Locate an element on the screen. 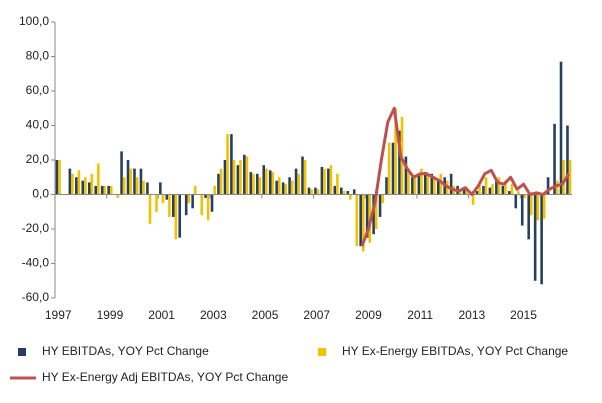  x-tick-label: 2011 is located at coordinates (420, 315).